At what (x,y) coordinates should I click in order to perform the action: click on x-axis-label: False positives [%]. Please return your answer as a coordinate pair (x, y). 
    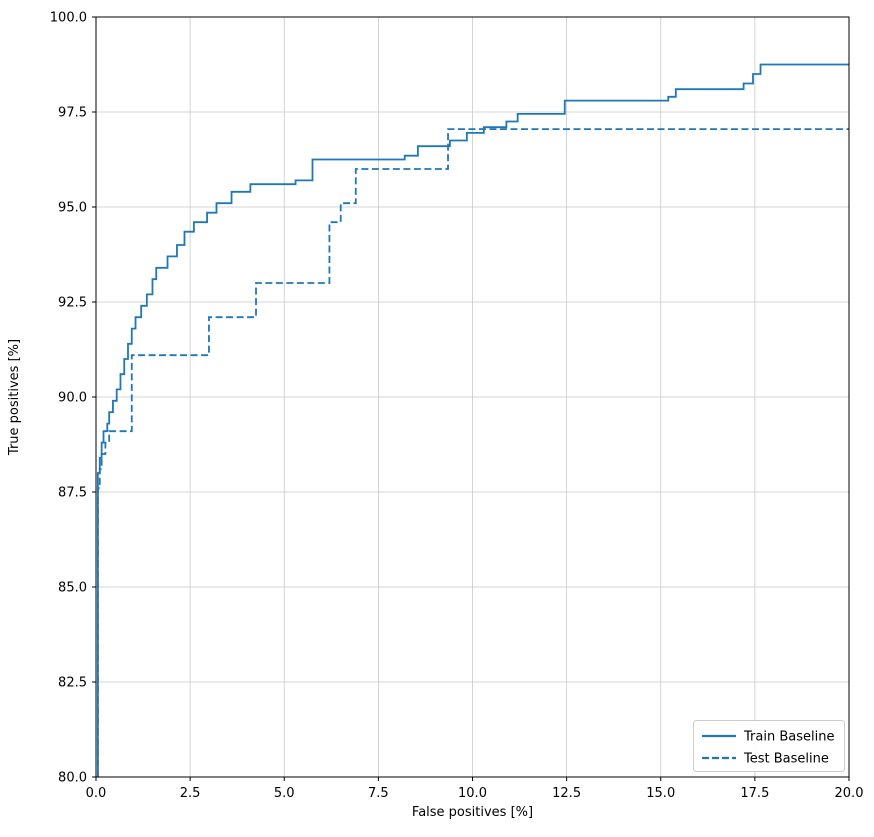
    Looking at the image, I should click on (472, 812).